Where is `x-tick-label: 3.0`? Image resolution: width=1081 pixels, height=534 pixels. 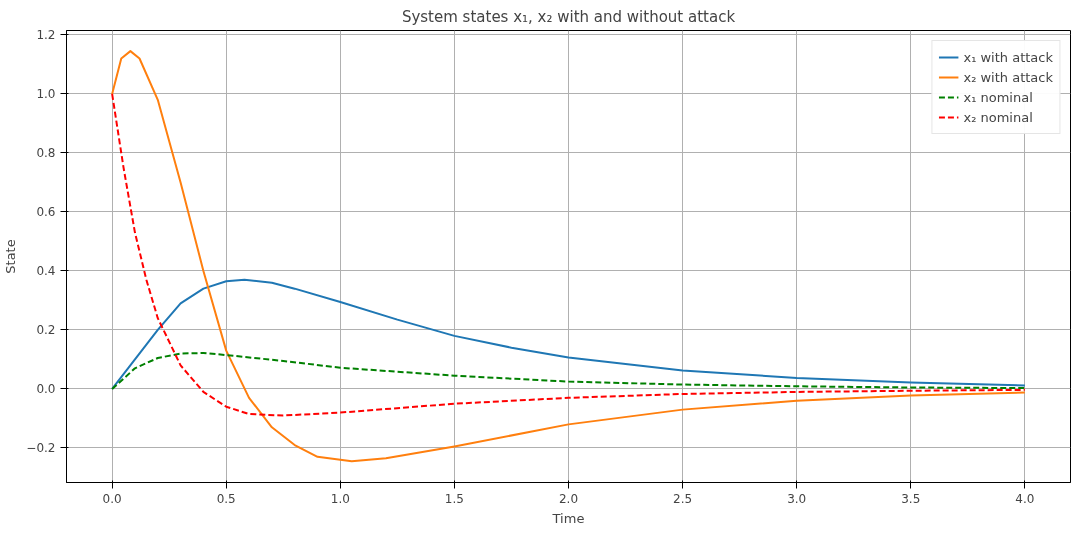 x-tick-label: 3.0 is located at coordinates (797, 498).